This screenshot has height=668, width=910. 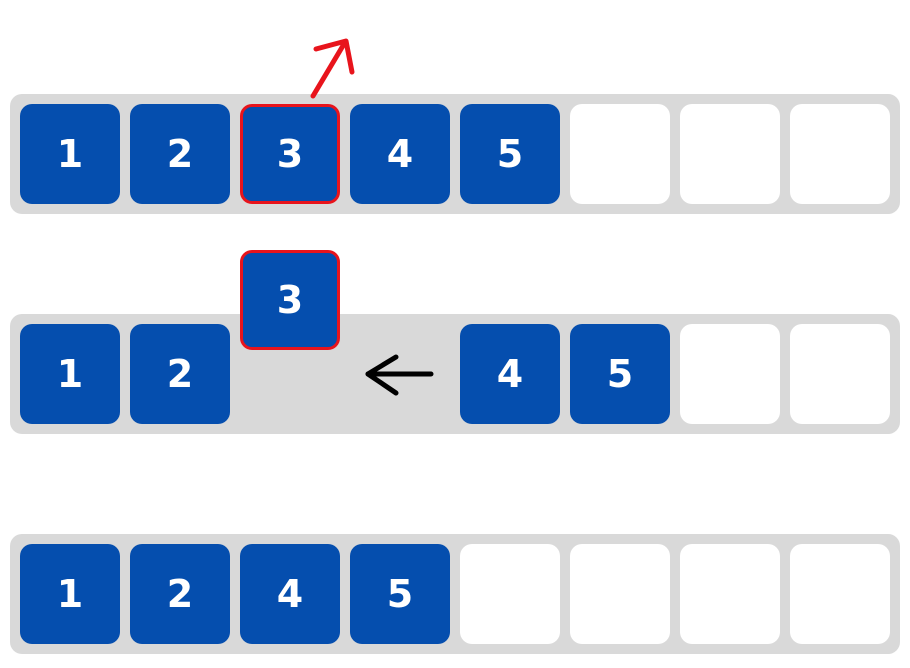 I want to click on selected-array-slot: 3, so click(x=290, y=154).